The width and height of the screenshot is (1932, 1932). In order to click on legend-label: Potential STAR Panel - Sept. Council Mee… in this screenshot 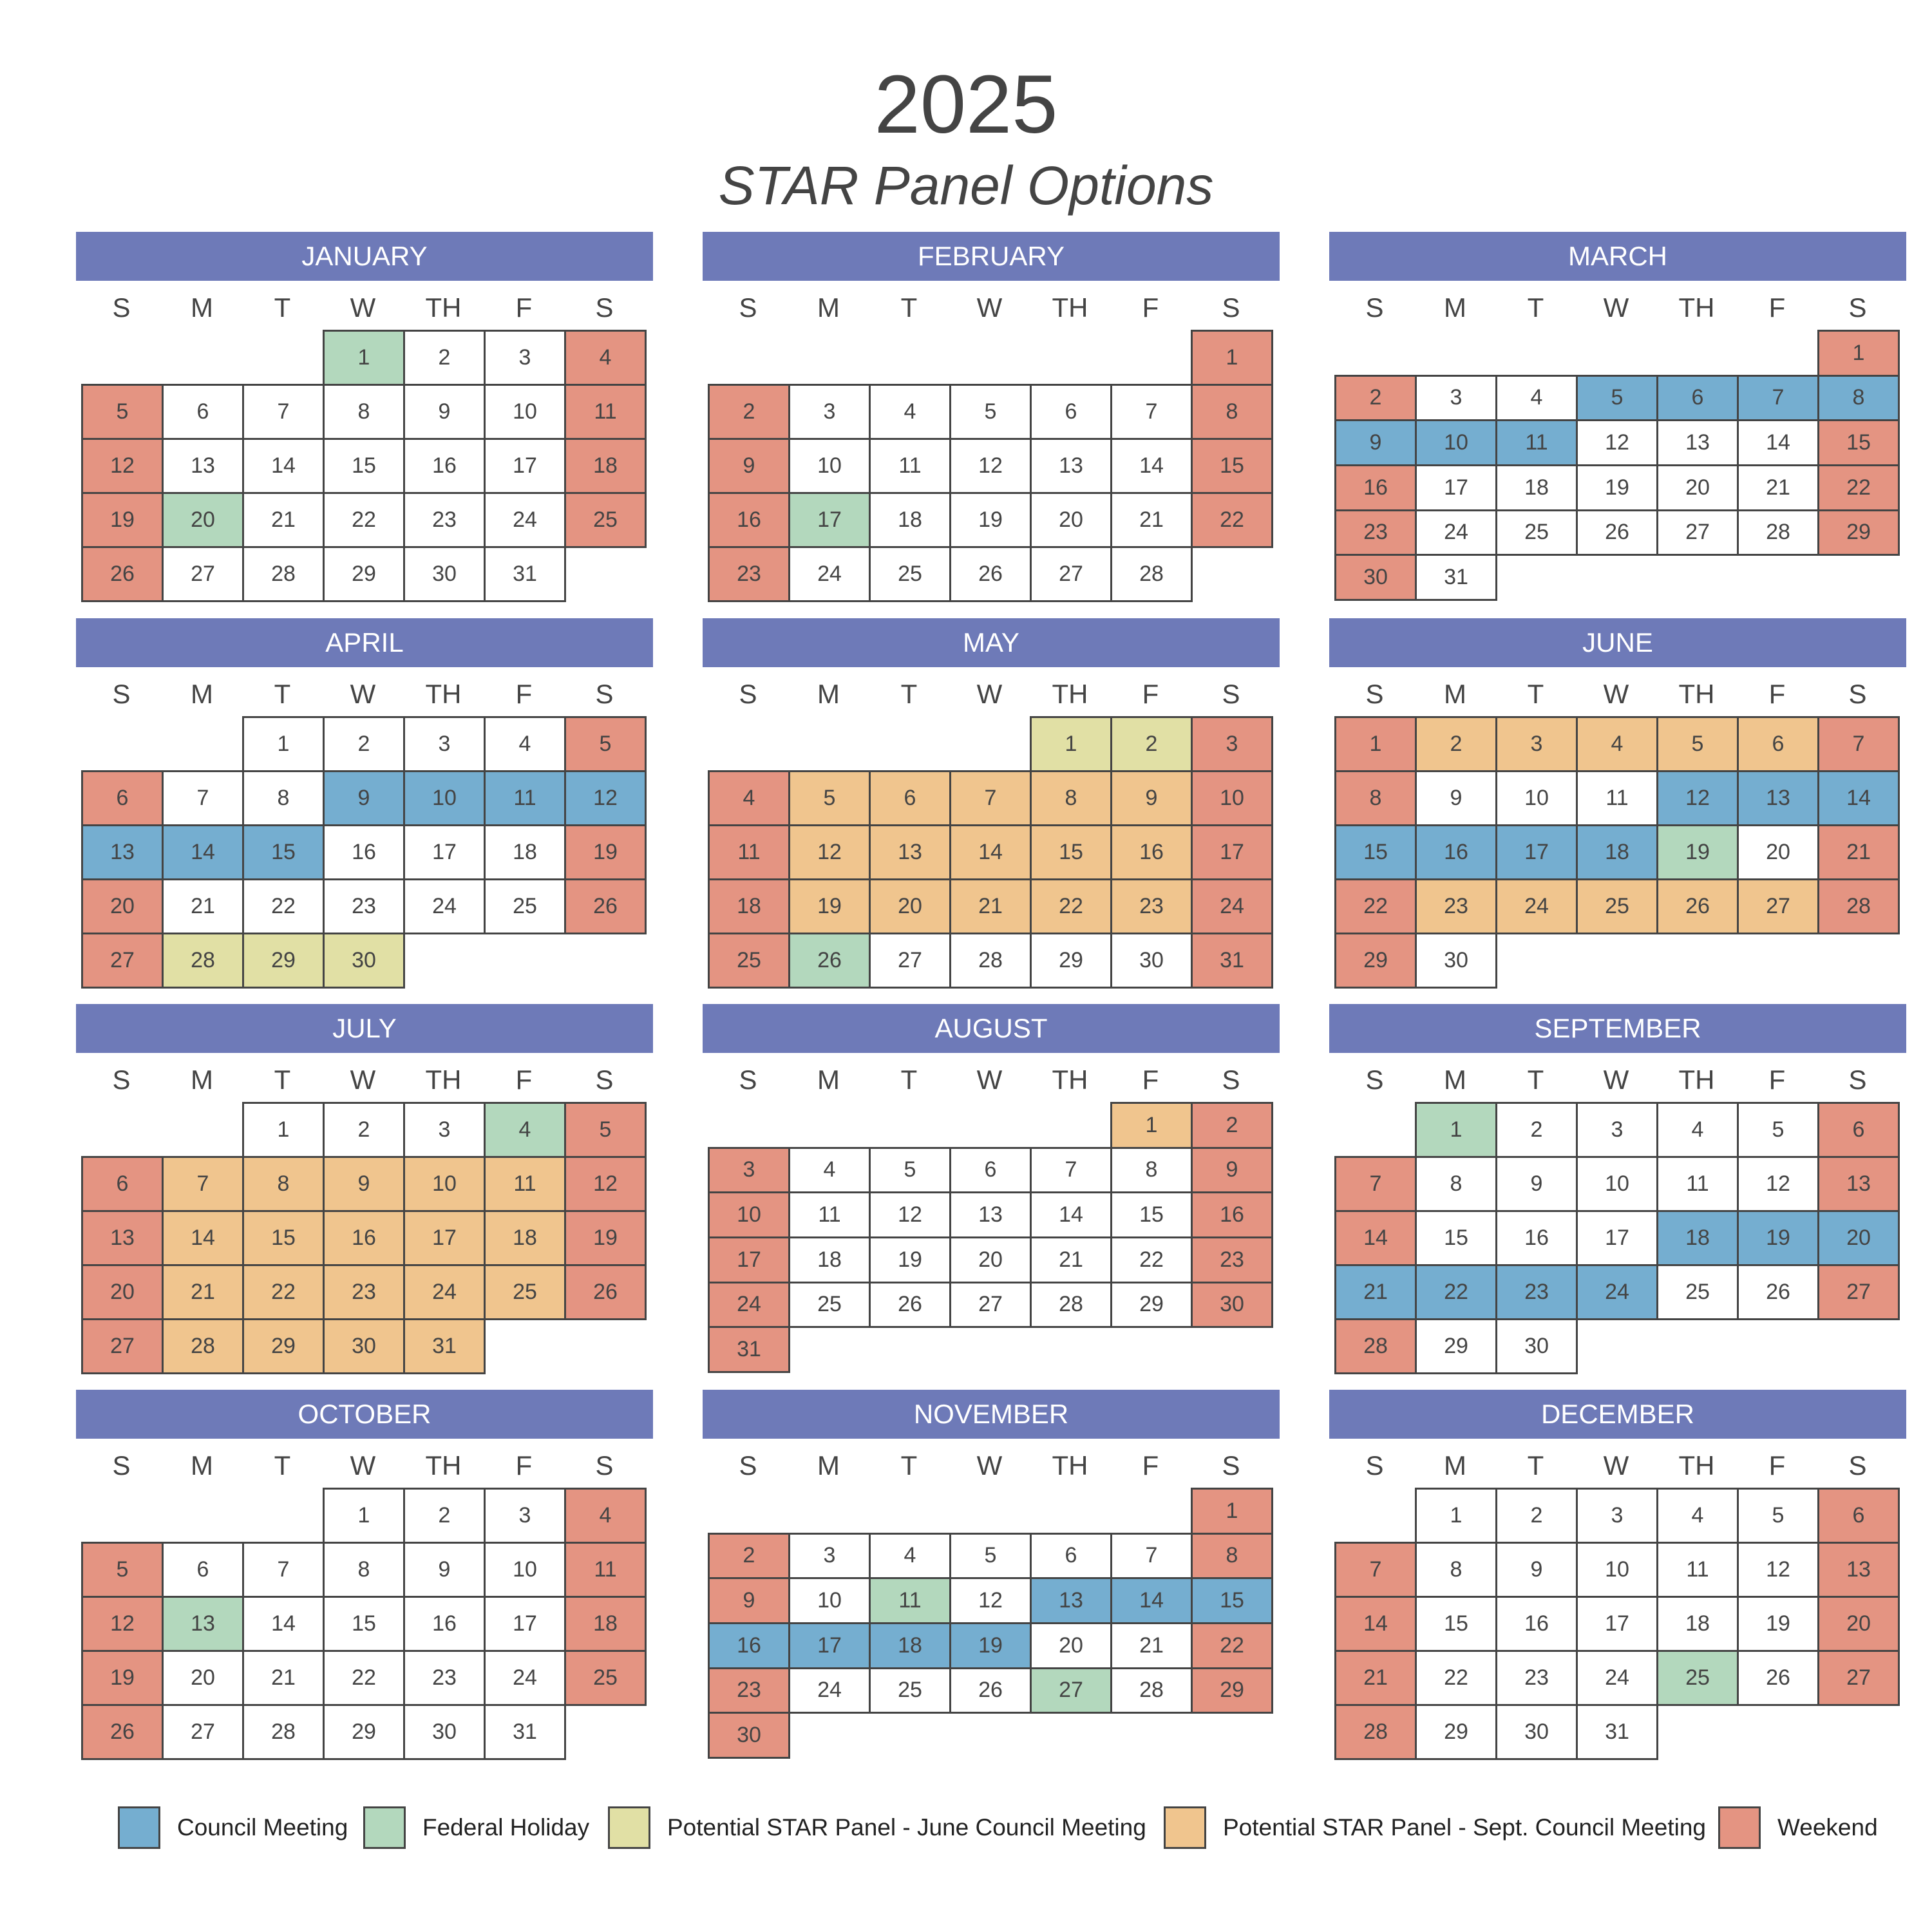, I will do `click(1465, 1828)`.